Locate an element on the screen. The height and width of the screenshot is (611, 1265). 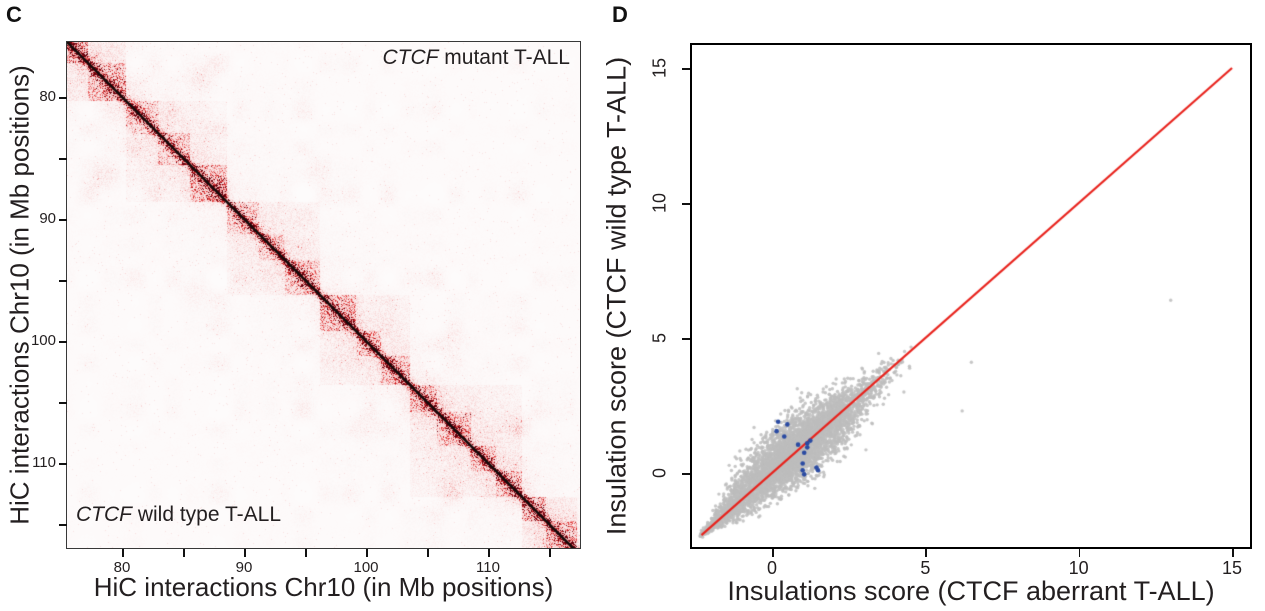
panel-c-x-axis-title: HiC interactions Chr10 (in Mb positions) is located at coordinates (323, 587).